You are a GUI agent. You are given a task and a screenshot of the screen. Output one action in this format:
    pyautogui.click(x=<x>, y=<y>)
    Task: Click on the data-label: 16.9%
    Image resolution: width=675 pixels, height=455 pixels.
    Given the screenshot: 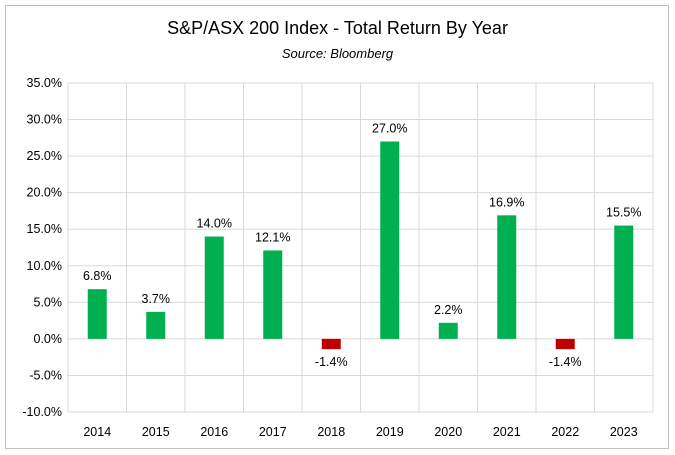 What is the action you would take?
    pyautogui.click(x=506, y=202)
    